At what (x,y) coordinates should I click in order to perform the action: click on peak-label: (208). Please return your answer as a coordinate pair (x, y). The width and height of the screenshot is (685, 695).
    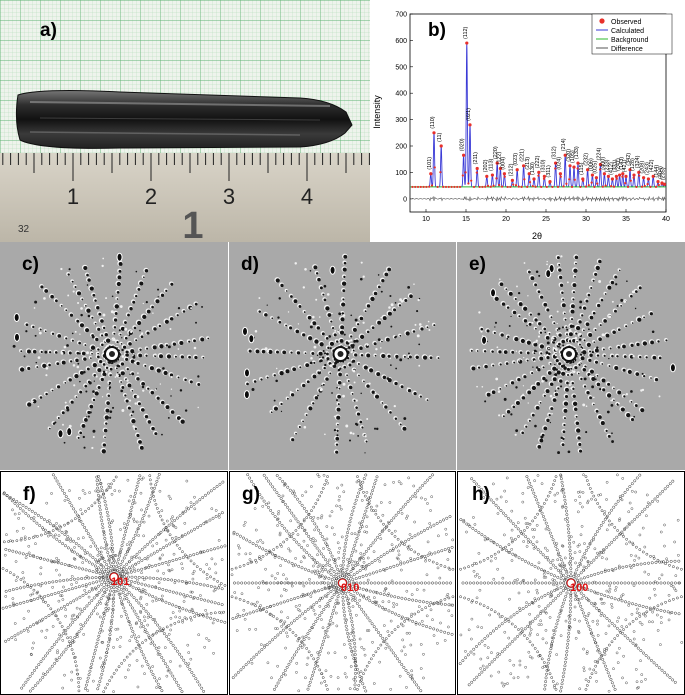
    Looking at the image, I should click on (643, 167).